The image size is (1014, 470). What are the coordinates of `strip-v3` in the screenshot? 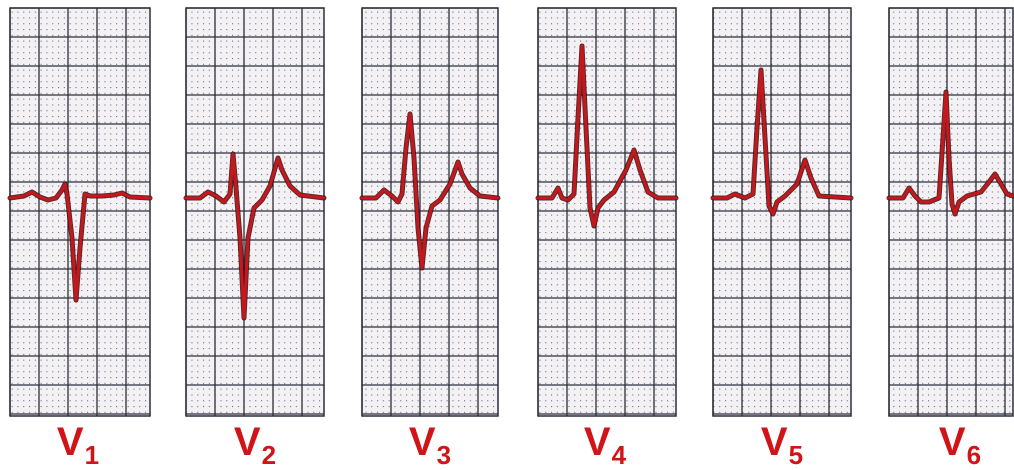 It's located at (430, 212).